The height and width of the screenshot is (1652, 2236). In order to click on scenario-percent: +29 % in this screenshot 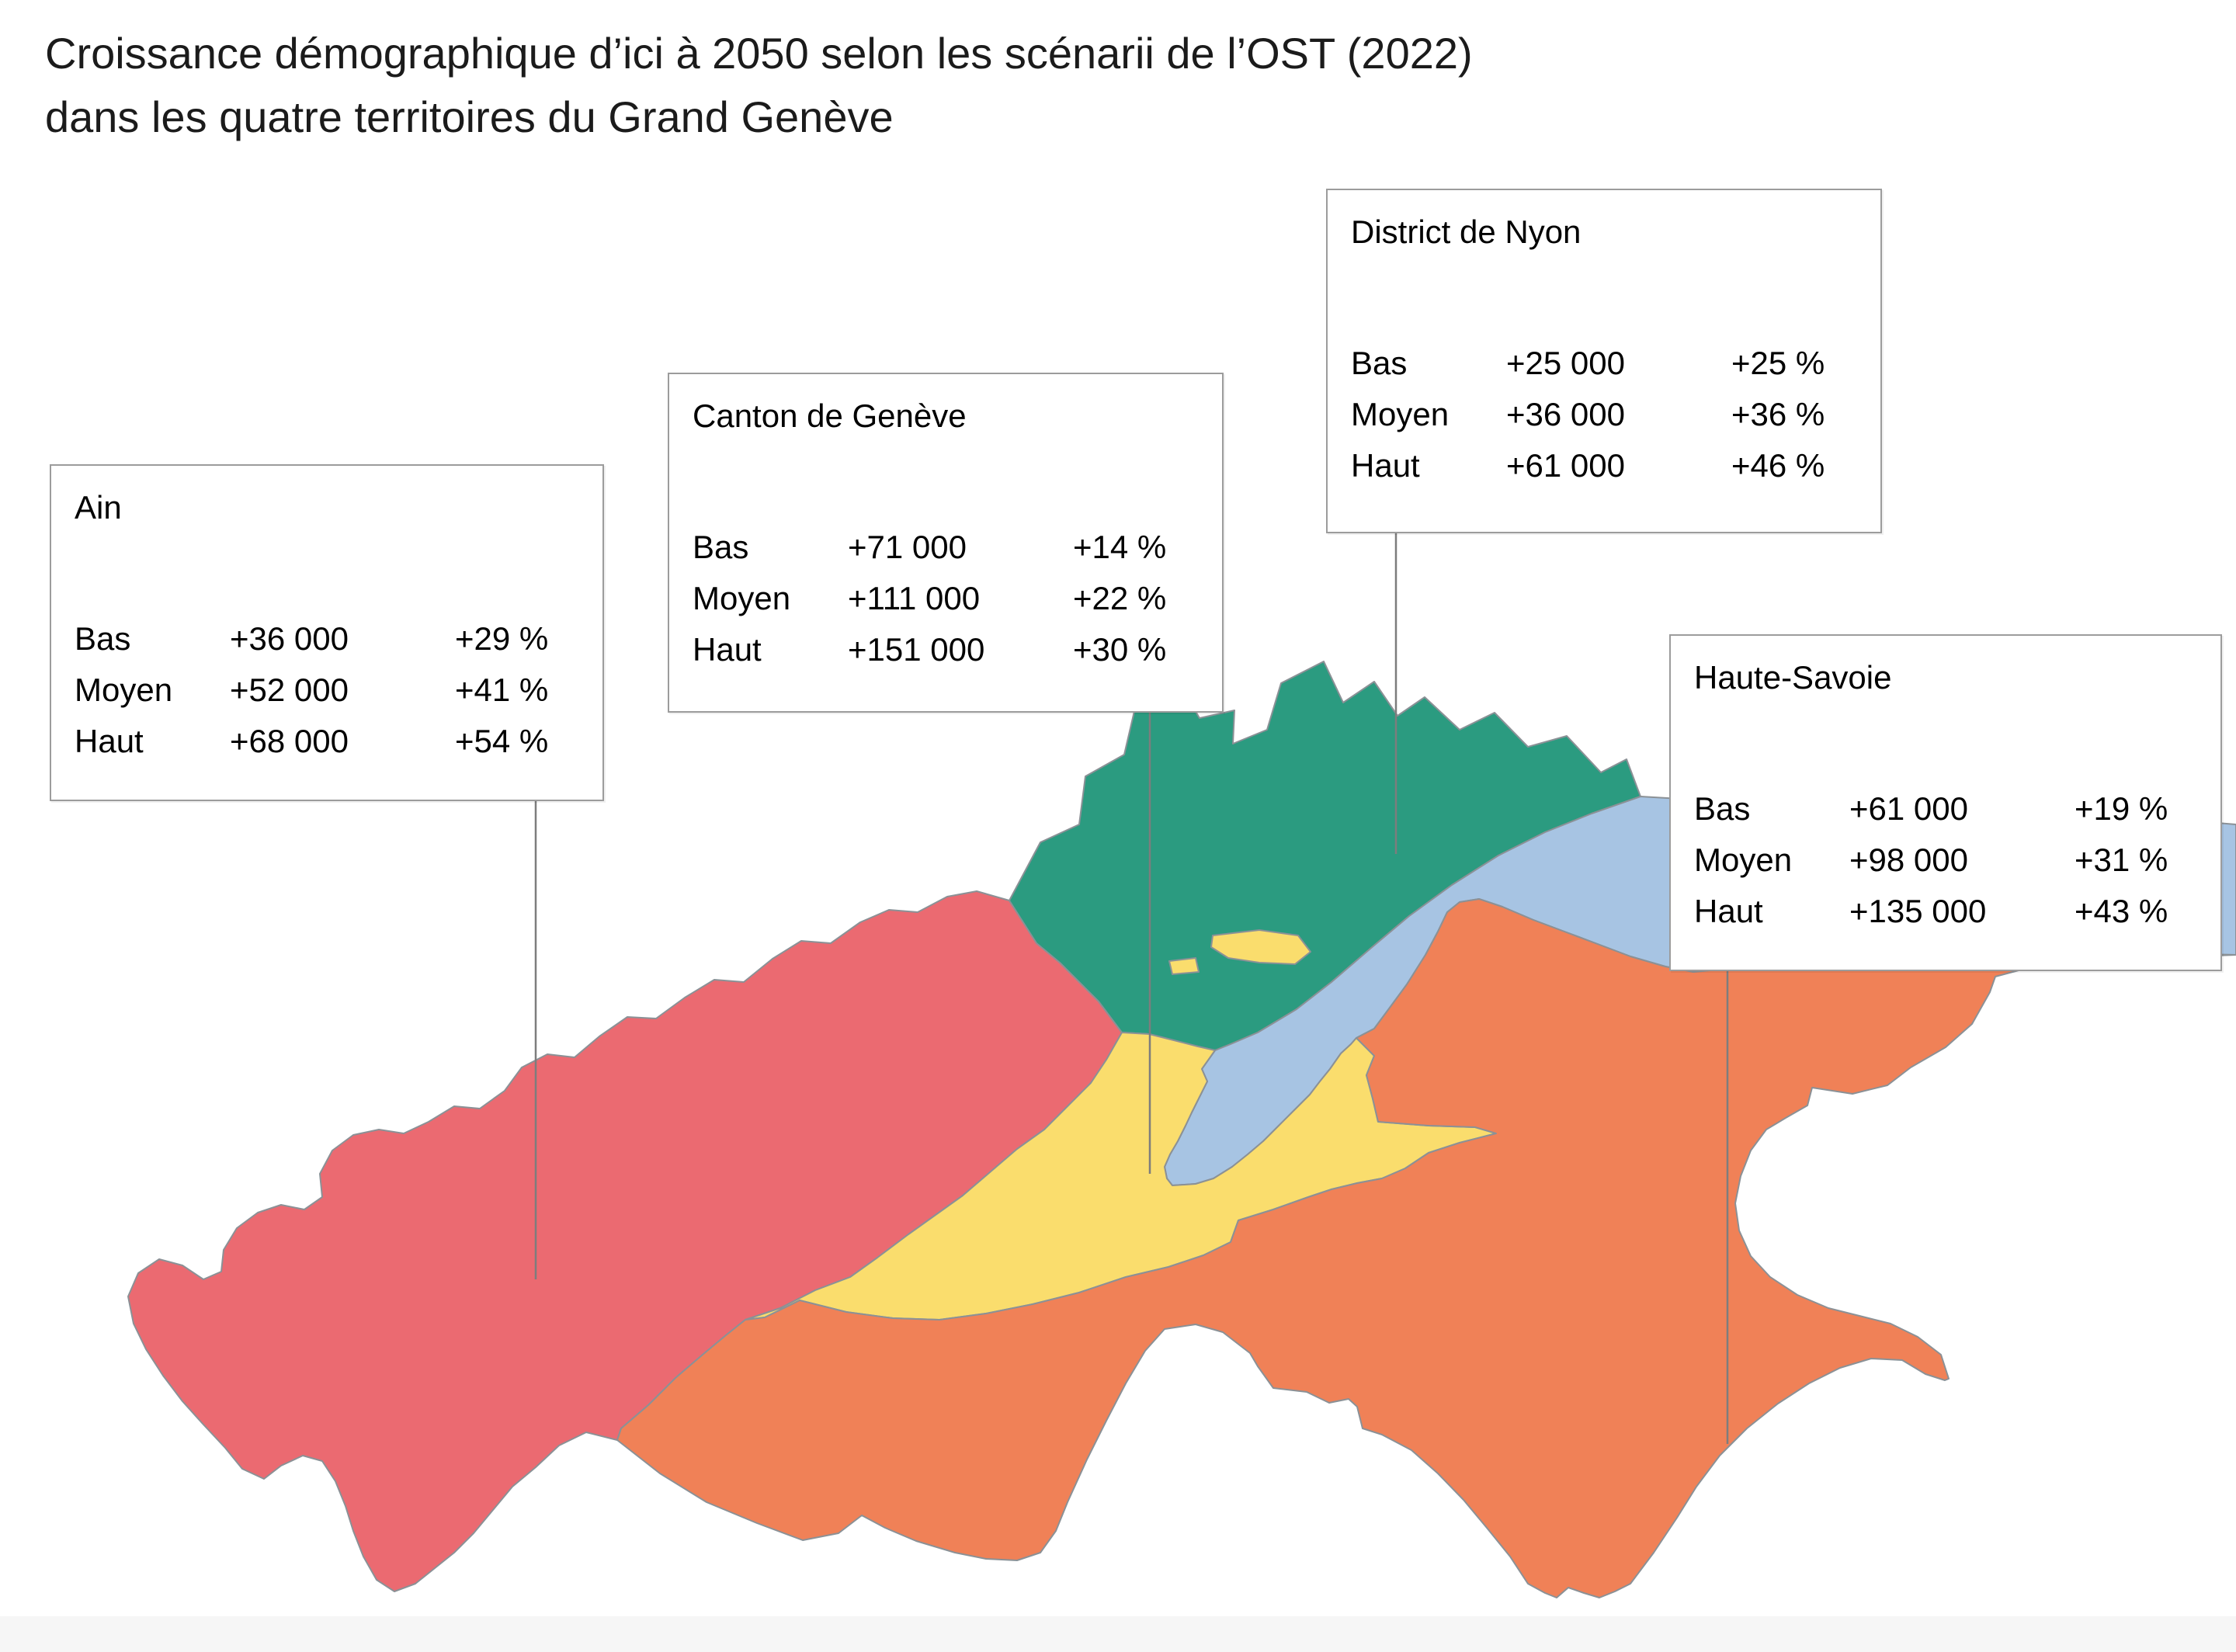, I will do `click(502, 638)`.